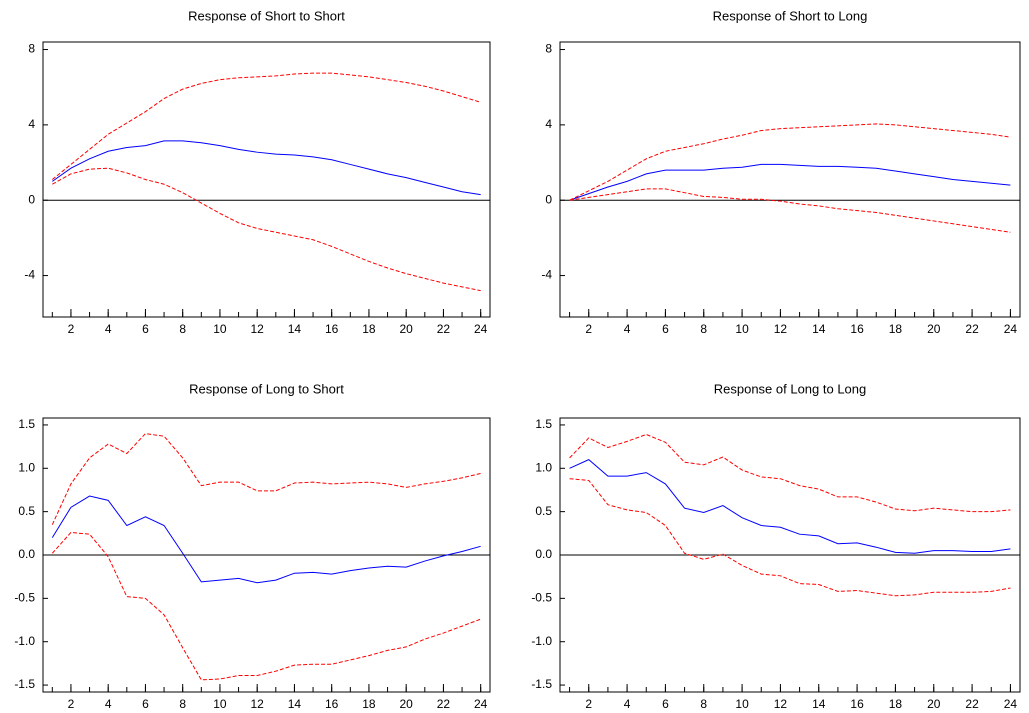  What do you see at coordinates (790, 15) in the screenshot?
I see `chart-title: Response of Short to Long` at bounding box center [790, 15].